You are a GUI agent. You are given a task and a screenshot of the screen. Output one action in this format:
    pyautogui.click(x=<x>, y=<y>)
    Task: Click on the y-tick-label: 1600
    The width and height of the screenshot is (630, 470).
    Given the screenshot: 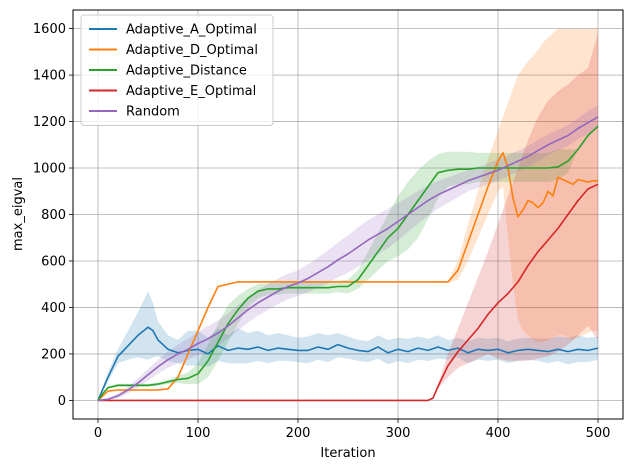 What is the action you would take?
    pyautogui.click(x=49, y=29)
    